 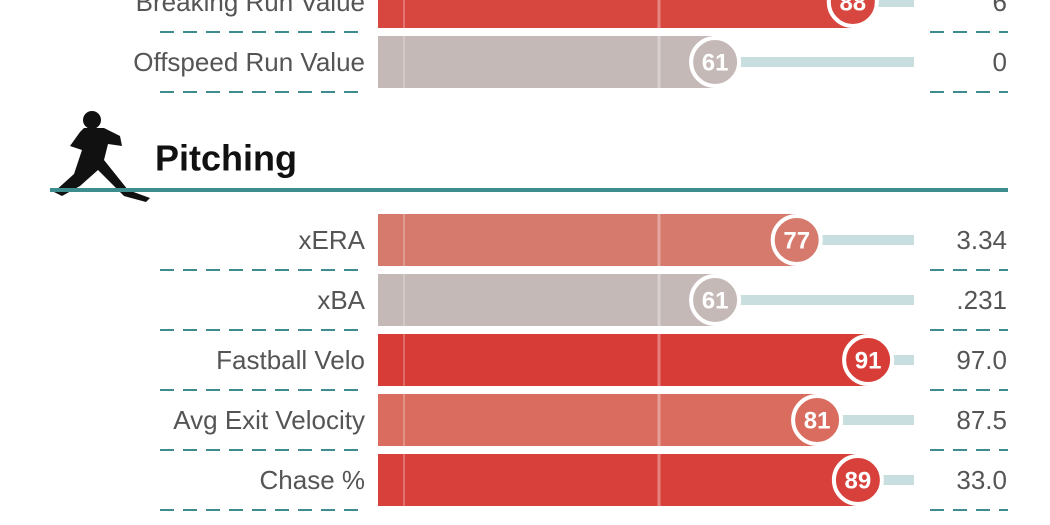 What do you see at coordinates (981, 420) in the screenshot?
I see `stat-value: 87.5` at bounding box center [981, 420].